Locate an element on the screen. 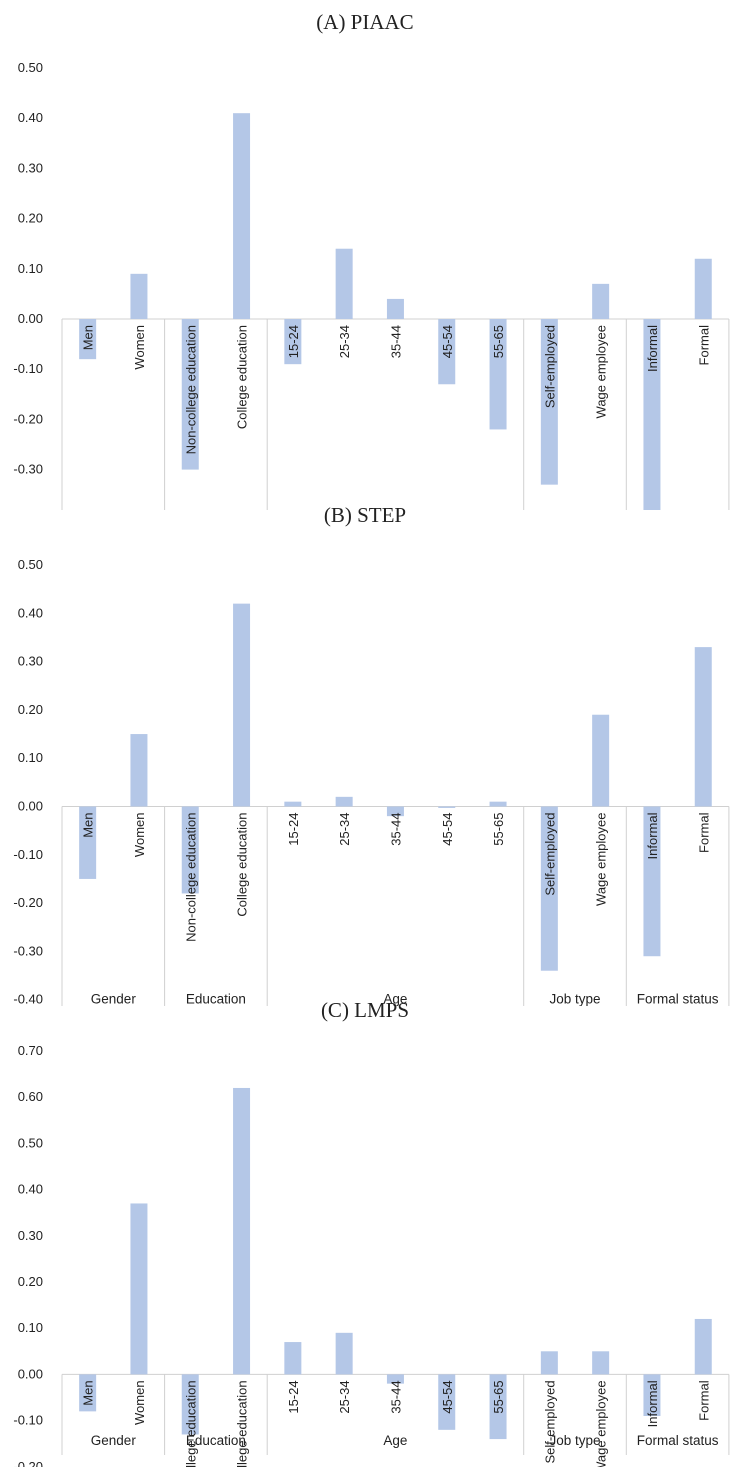 The height and width of the screenshot is (1467, 730). y-tick-label: 0.60 is located at coordinates (30, 1096).